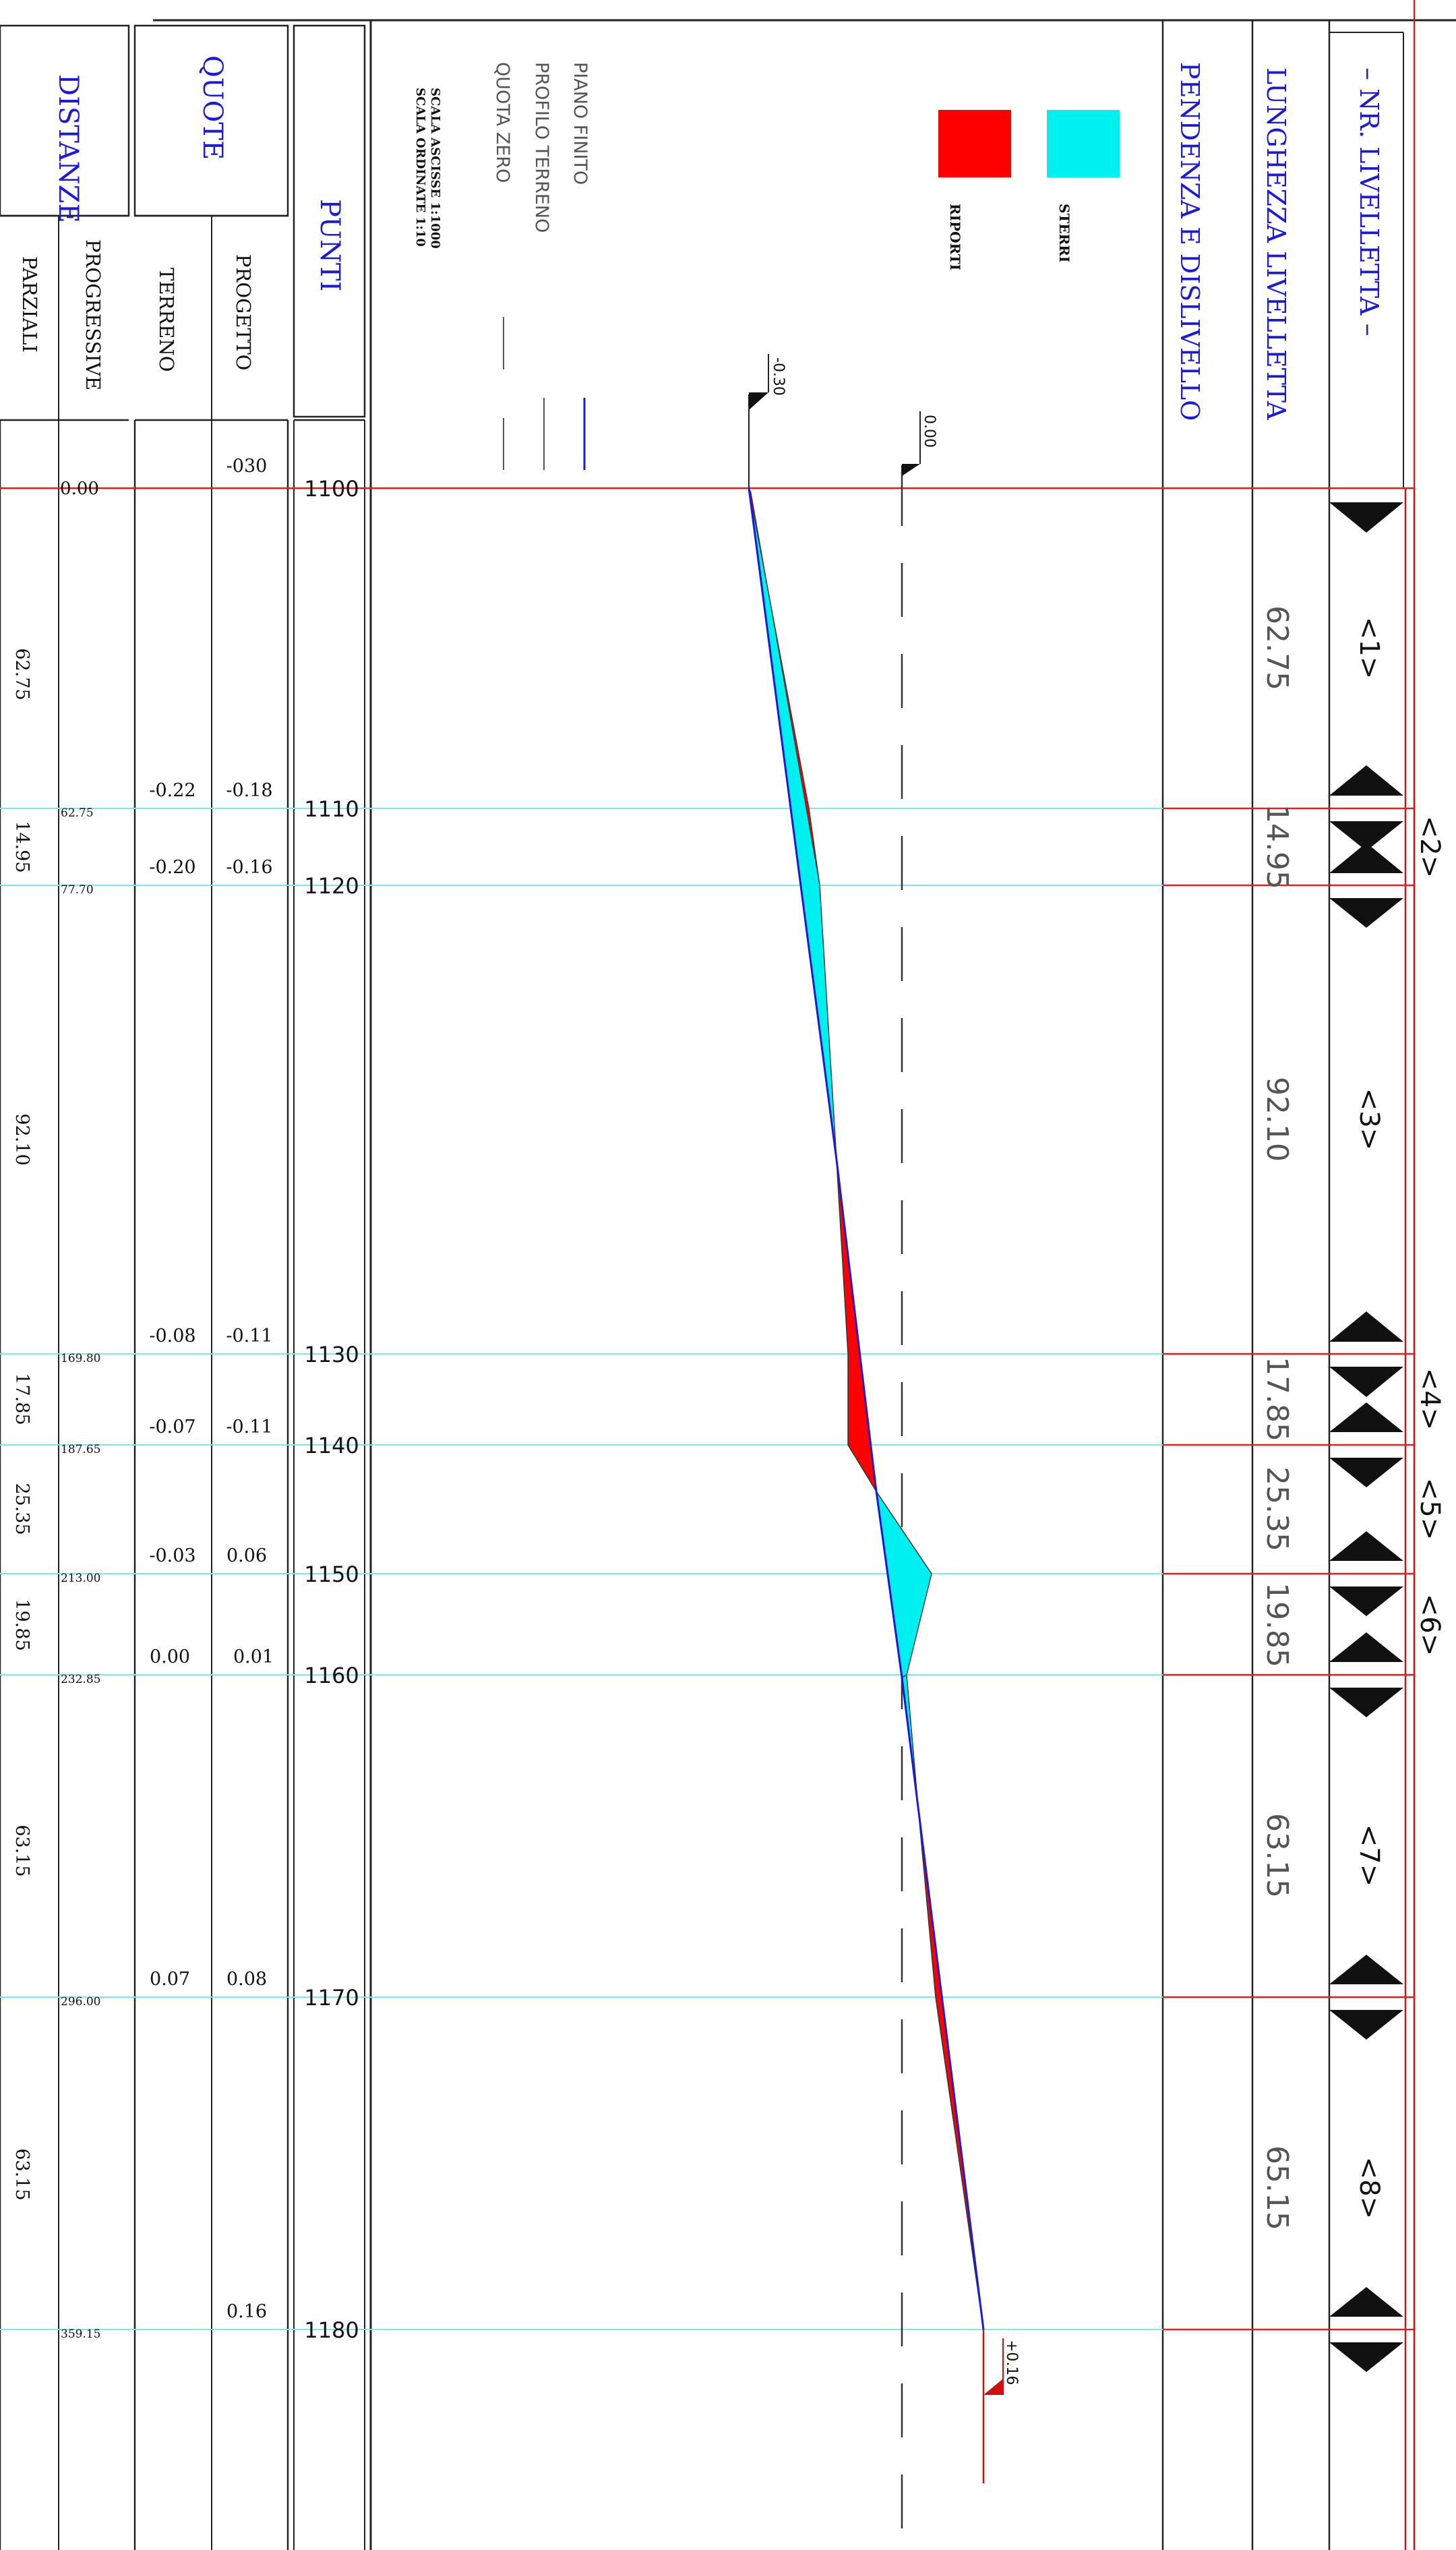 Image resolution: width=1456 pixels, height=2550 pixels. Describe the element at coordinates (1277, 1119) in the screenshot. I see `livelletta-3-length: 92.10` at that location.